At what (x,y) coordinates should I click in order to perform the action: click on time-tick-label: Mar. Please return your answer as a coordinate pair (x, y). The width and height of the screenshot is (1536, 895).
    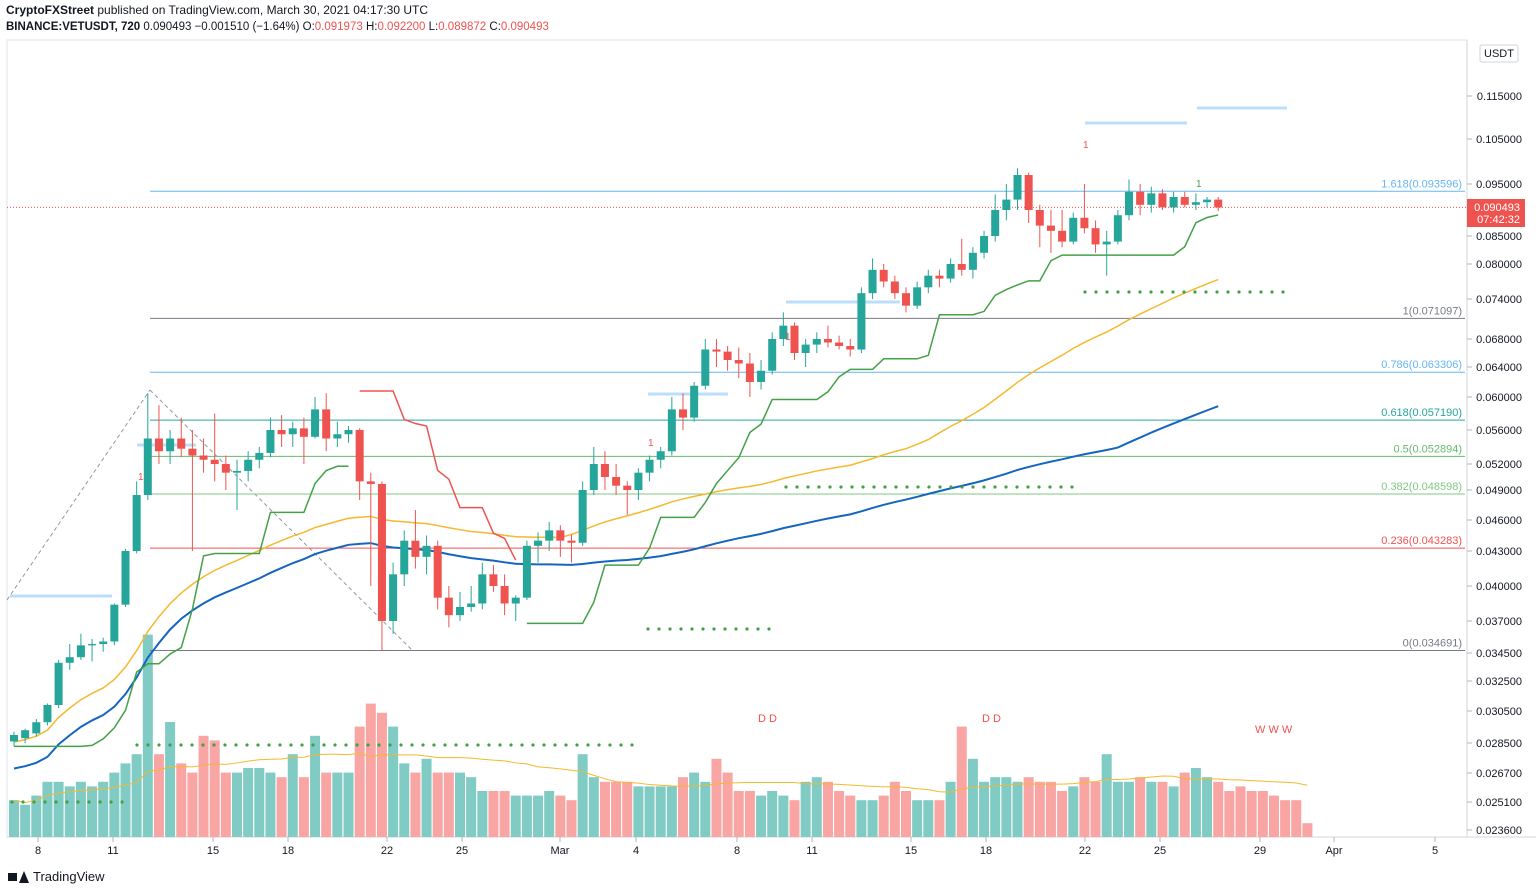
    Looking at the image, I should click on (560, 851).